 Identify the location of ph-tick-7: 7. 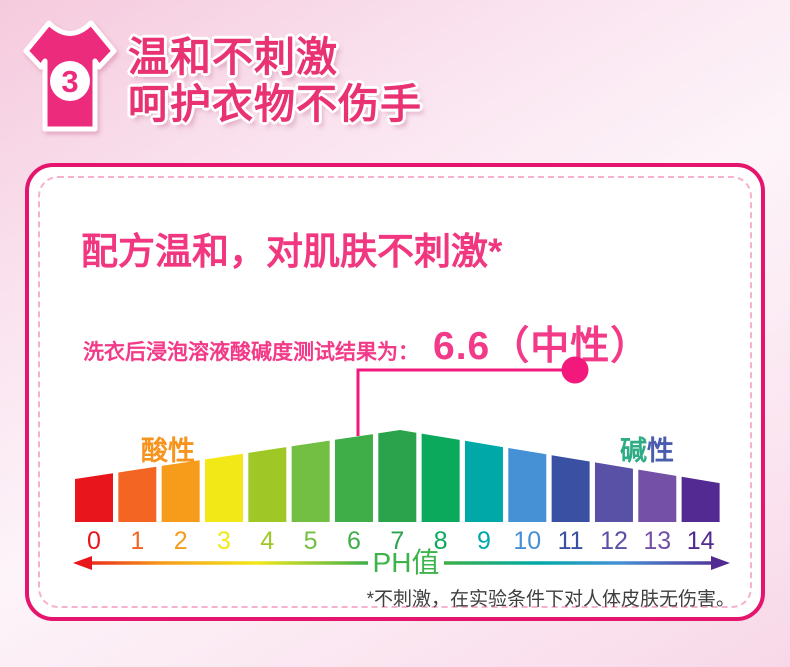
(397, 541).